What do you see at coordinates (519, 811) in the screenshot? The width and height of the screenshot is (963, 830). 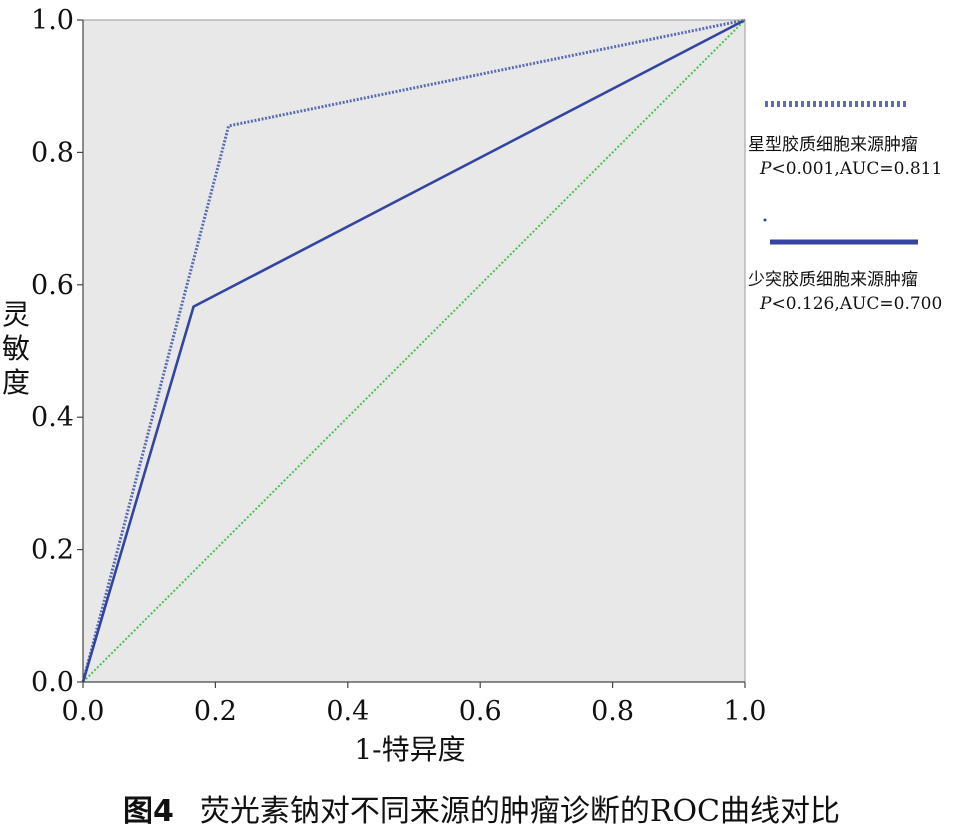 I see `caption-text: 荧光素钠对不同来源的肿瘤诊断的ROC曲线对比` at bounding box center [519, 811].